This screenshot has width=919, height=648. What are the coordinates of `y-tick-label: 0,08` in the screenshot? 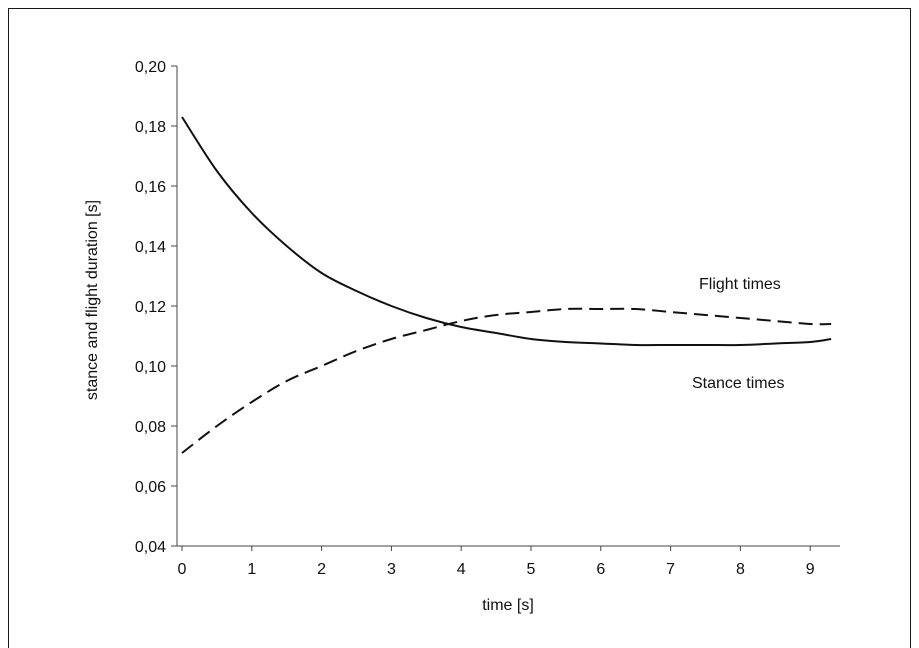 It's located at (150, 427).